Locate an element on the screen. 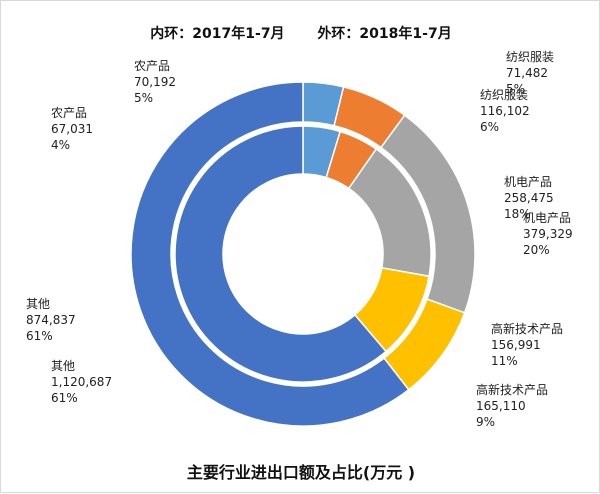 This screenshot has height=494, width=600. inner-label-agri-value: 67,031 is located at coordinates (72, 129).